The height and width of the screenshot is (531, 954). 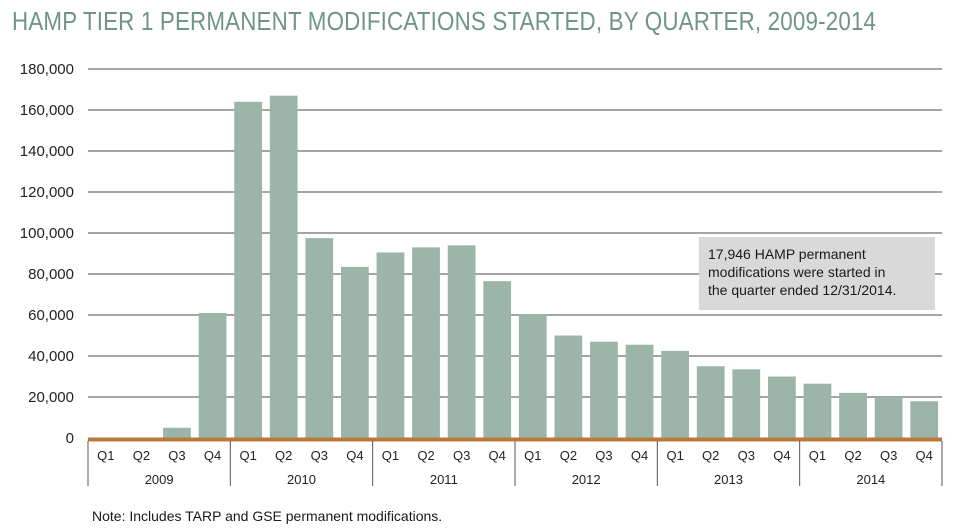 What do you see at coordinates (47, 69) in the screenshot?
I see `y-tick-label: 180,000` at bounding box center [47, 69].